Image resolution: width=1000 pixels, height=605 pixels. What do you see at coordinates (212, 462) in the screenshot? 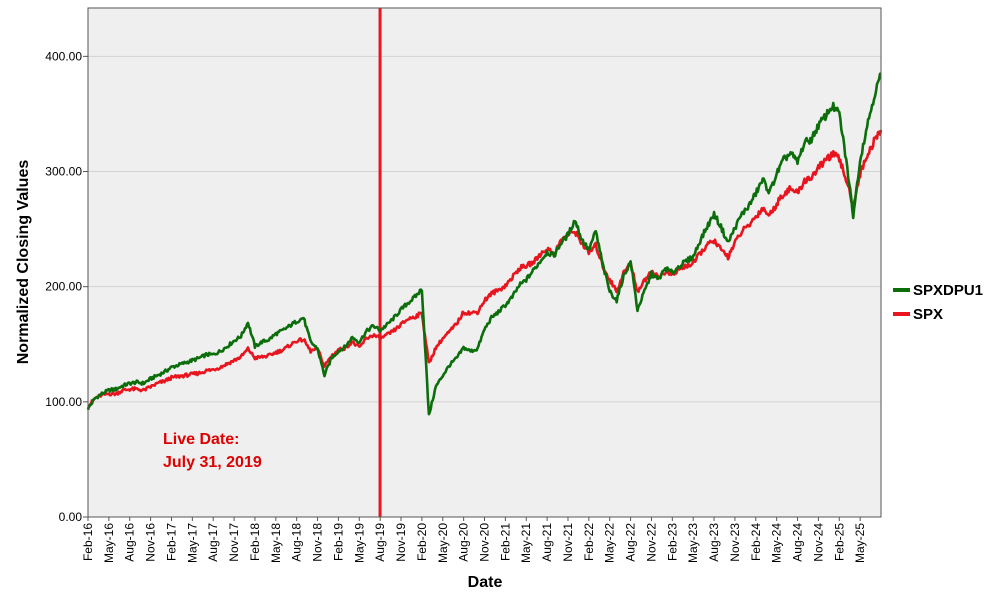
I see `annotation-line-2: July 31, 2019` at bounding box center [212, 462].